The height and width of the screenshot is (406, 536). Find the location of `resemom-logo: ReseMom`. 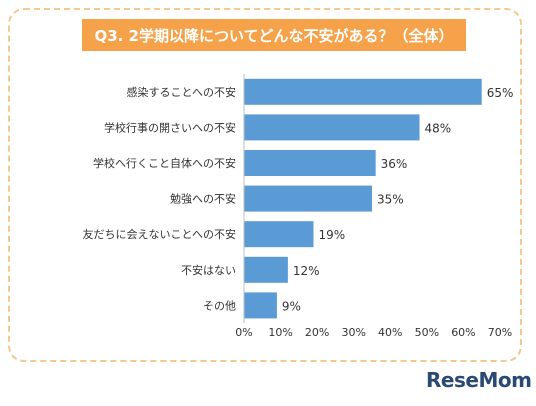

resemom-logo: ReseMom is located at coordinates (479, 380).